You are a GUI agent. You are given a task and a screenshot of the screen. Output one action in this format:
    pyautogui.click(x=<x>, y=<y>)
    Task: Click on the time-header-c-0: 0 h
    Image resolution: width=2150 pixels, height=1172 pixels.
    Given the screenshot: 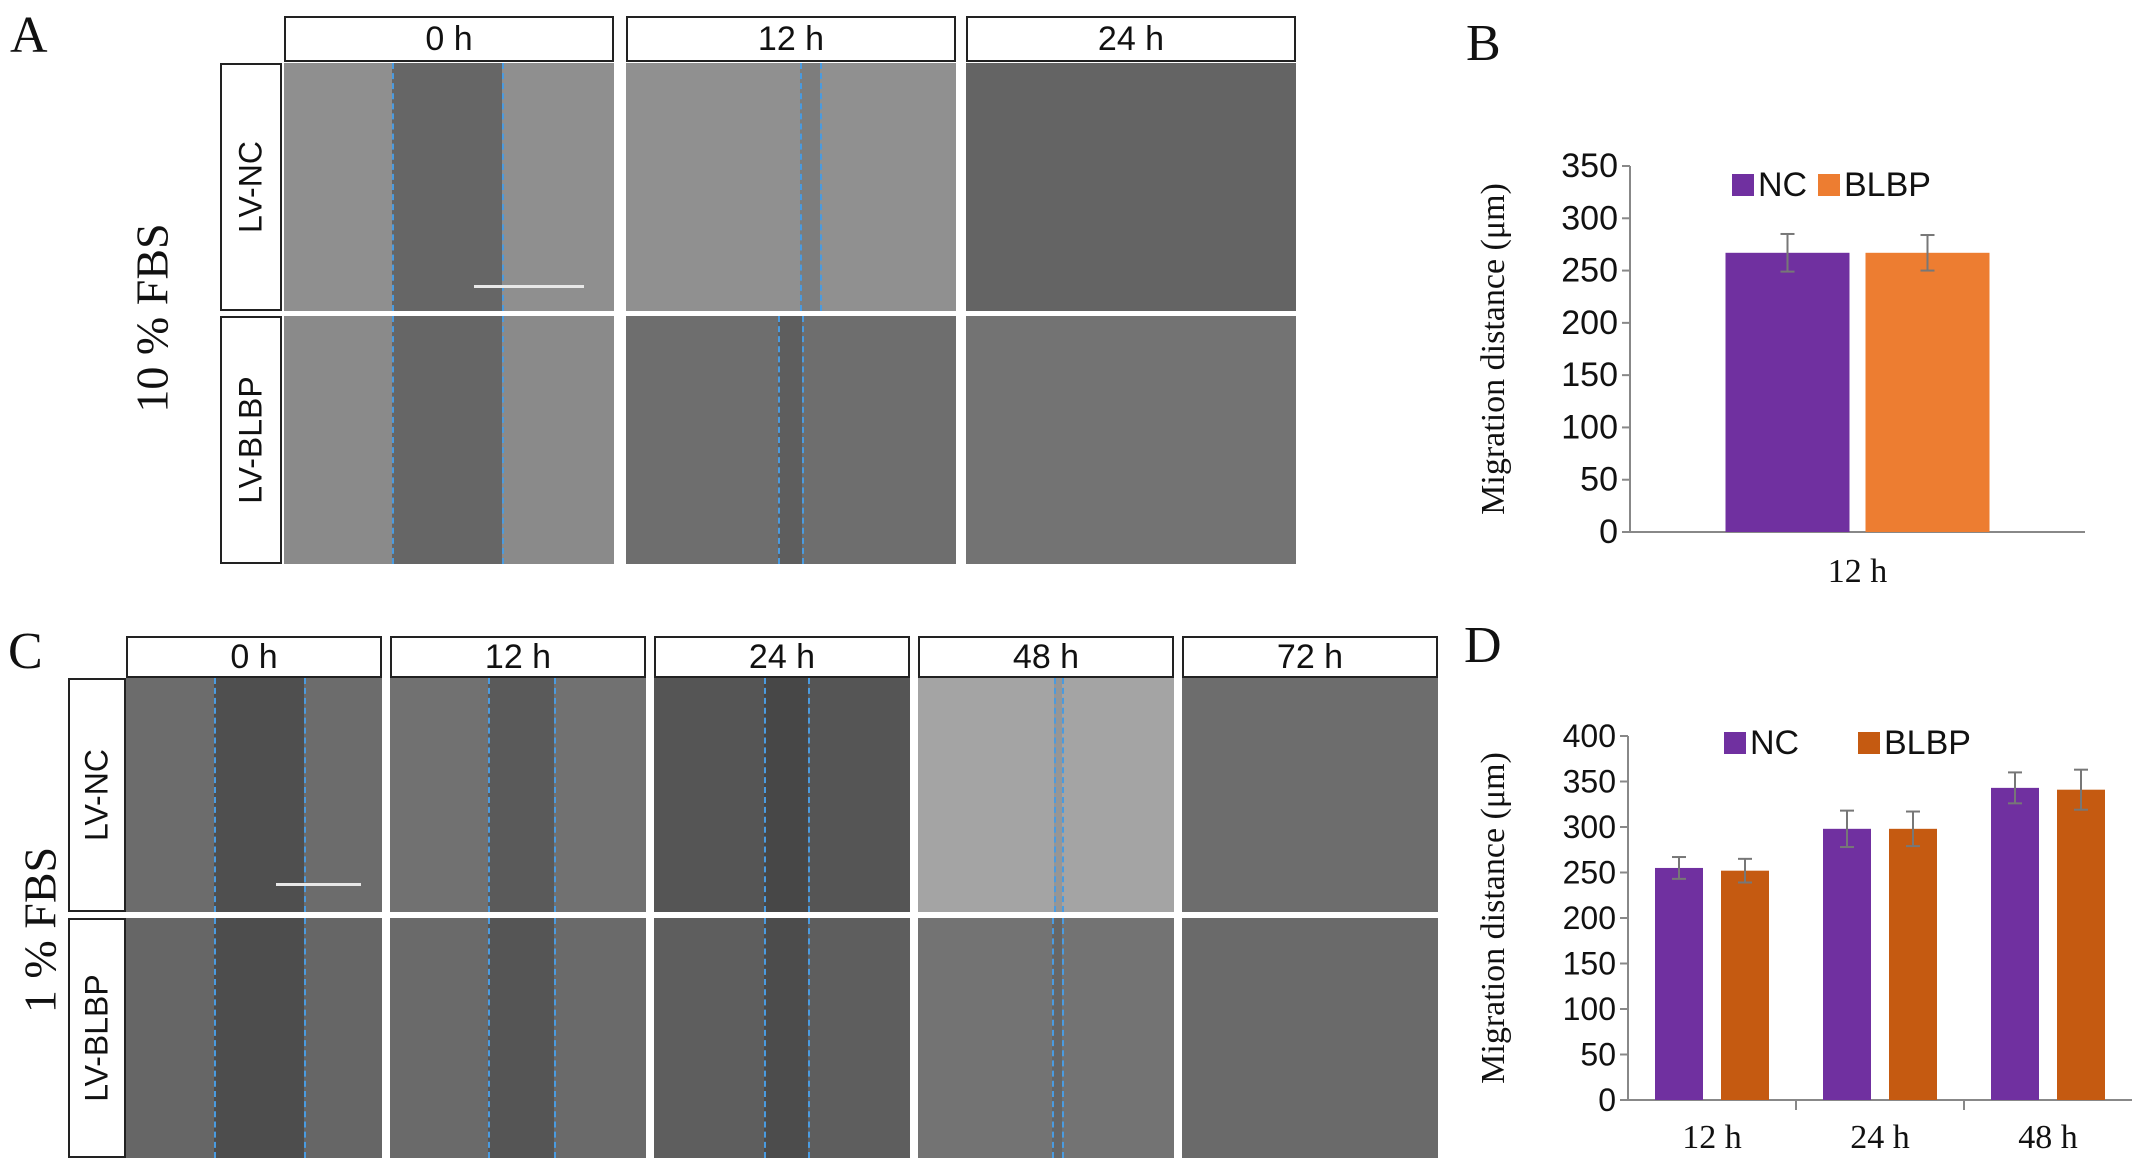 What is the action you would take?
    pyautogui.click(x=254, y=657)
    